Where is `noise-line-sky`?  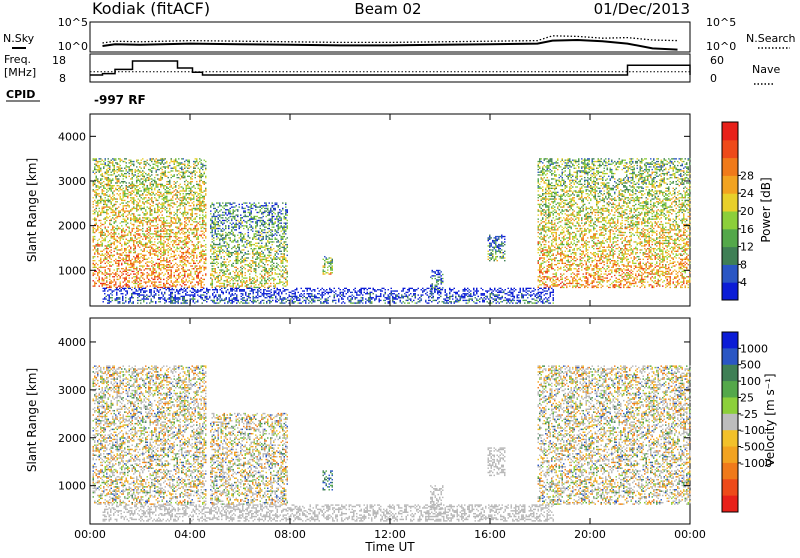
noise-line-sky is located at coordinates (390, 45).